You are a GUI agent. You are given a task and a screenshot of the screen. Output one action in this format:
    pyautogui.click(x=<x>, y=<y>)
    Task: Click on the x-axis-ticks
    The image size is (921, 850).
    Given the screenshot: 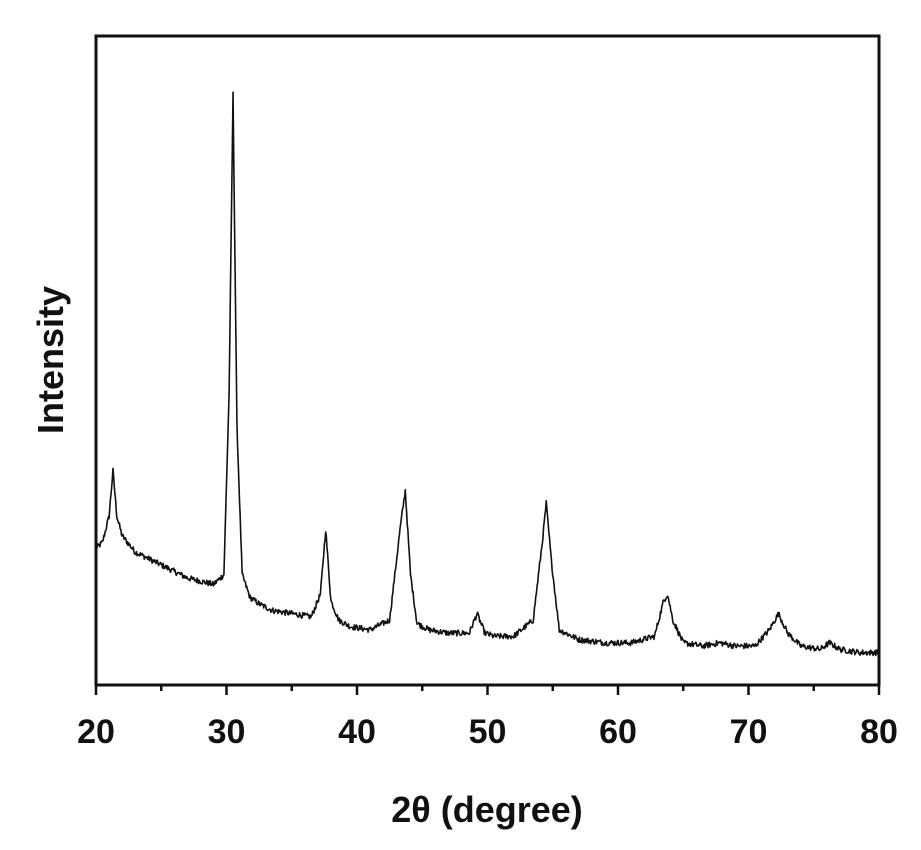 What is the action you would take?
    pyautogui.click(x=487, y=690)
    